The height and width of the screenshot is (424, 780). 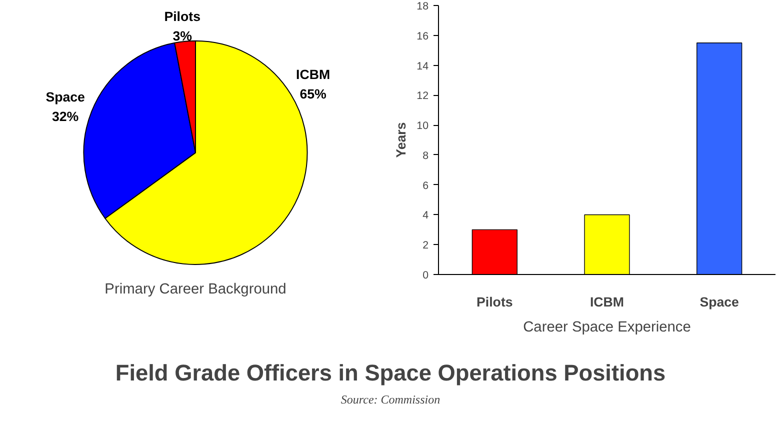 I want to click on text: Primary Career Background, so click(x=195, y=290).